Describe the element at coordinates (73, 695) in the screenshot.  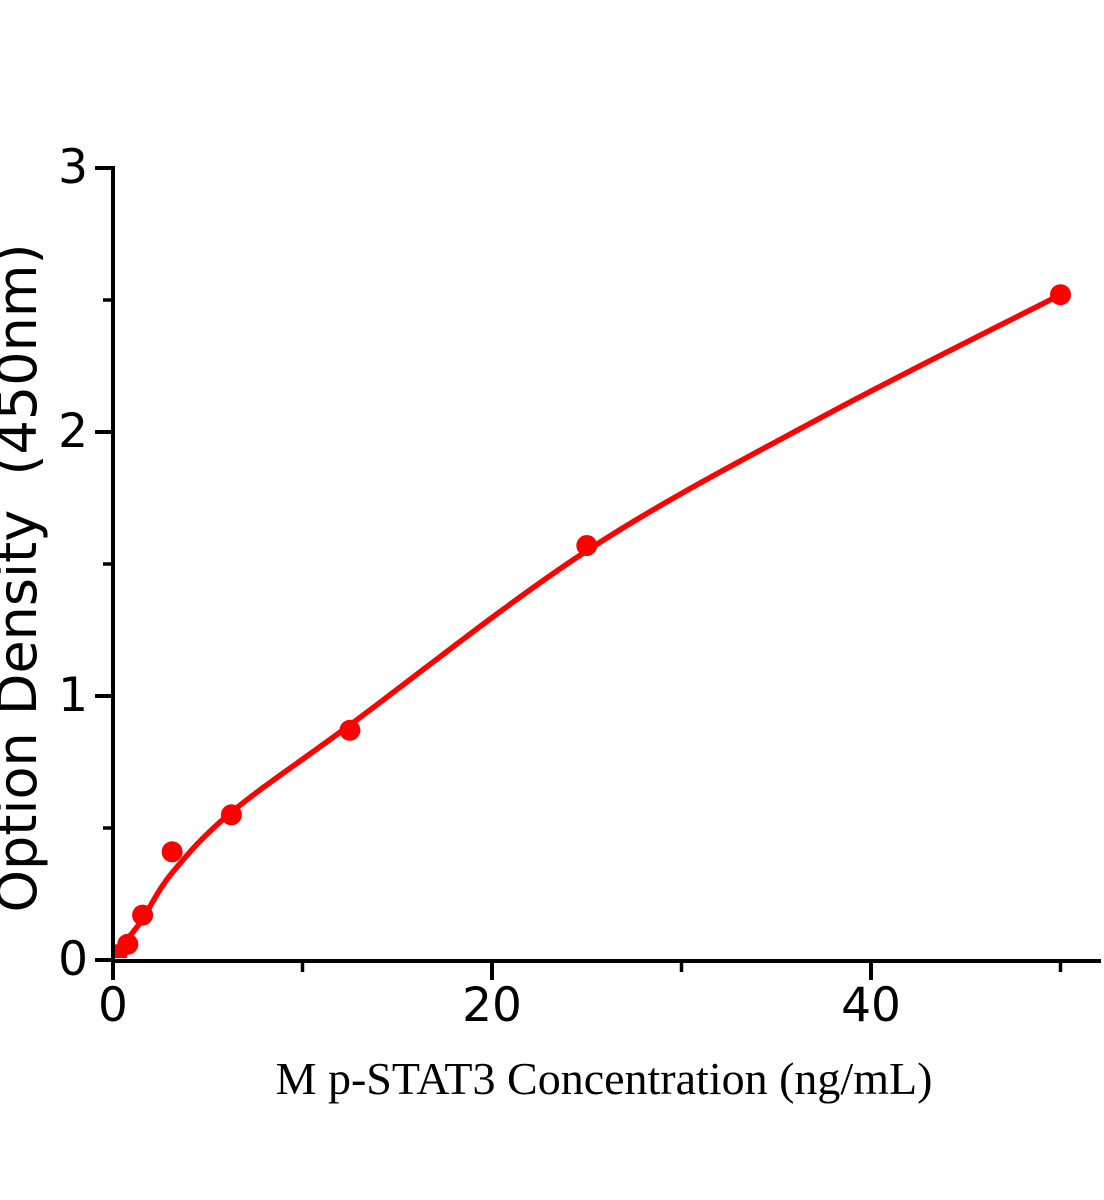
I see `y-tick-label: 1` at that location.